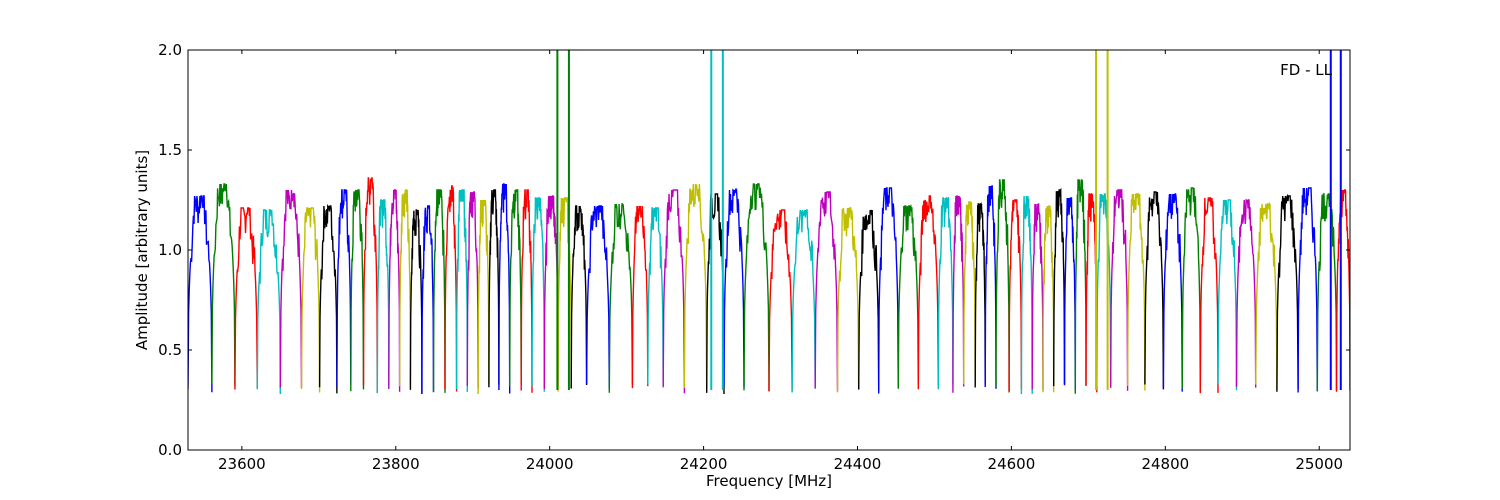 The width and height of the screenshot is (1500, 500). Describe the element at coordinates (1165, 464) in the screenshot. I see `x-tick-label: 24800` at that location.